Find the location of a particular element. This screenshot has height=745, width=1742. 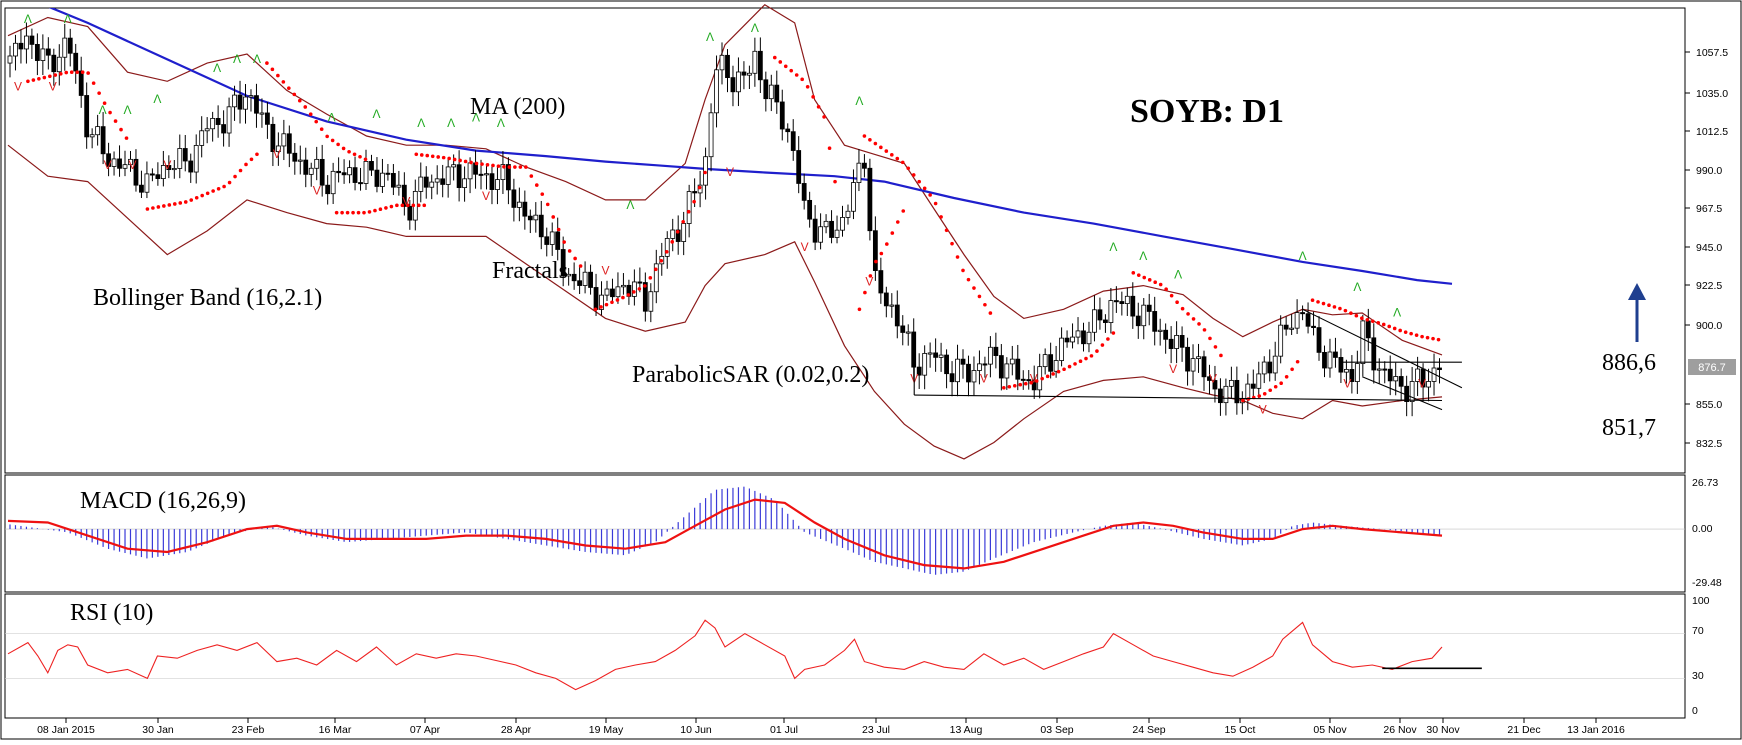

date-tick-label: 30 Nov is located at coordinates (1443, 730).